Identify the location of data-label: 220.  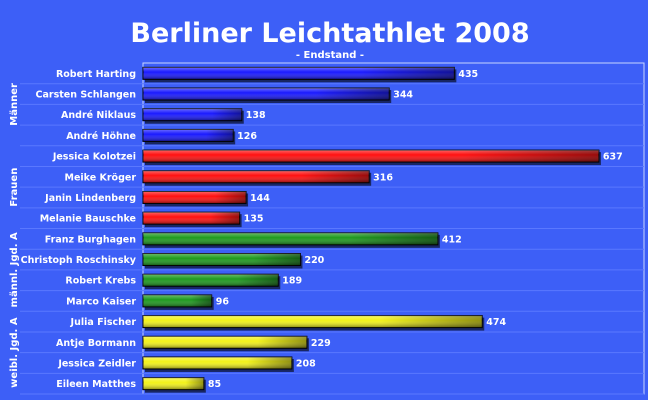
(314, 260).